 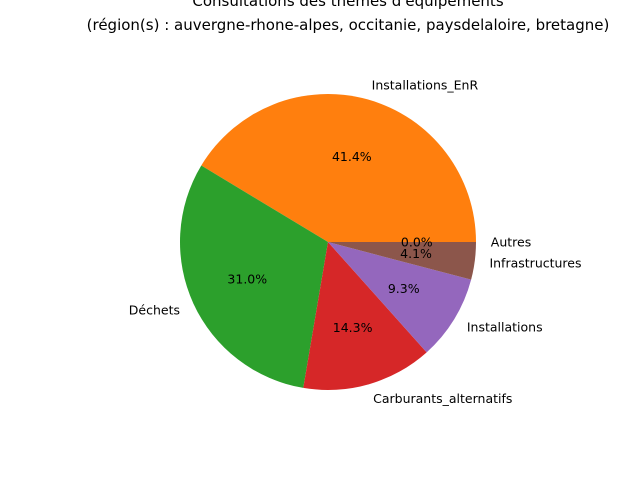 What do you see at coordinates (416, 253) in the screenshot?
I see `percent-label-infrastructures: 4.1%` at bounding box center [416, 253].